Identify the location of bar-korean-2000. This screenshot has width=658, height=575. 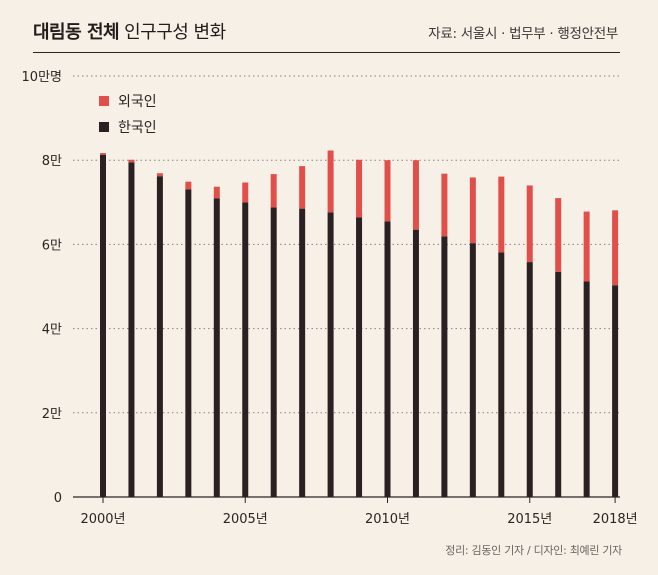
(103, 326).